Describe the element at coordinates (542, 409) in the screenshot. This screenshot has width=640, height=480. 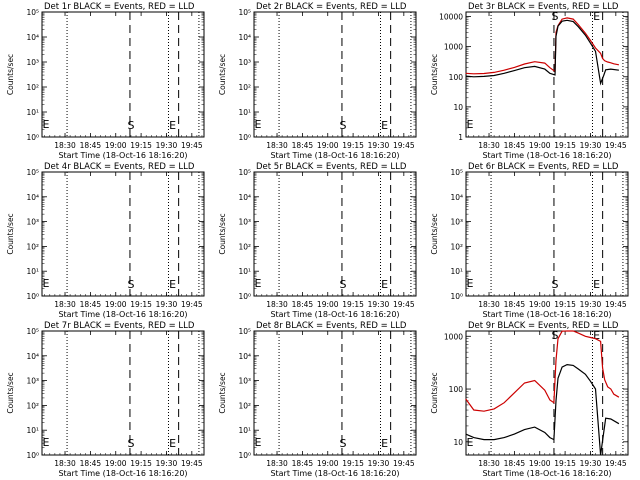
I see `series-line-black` at that location.